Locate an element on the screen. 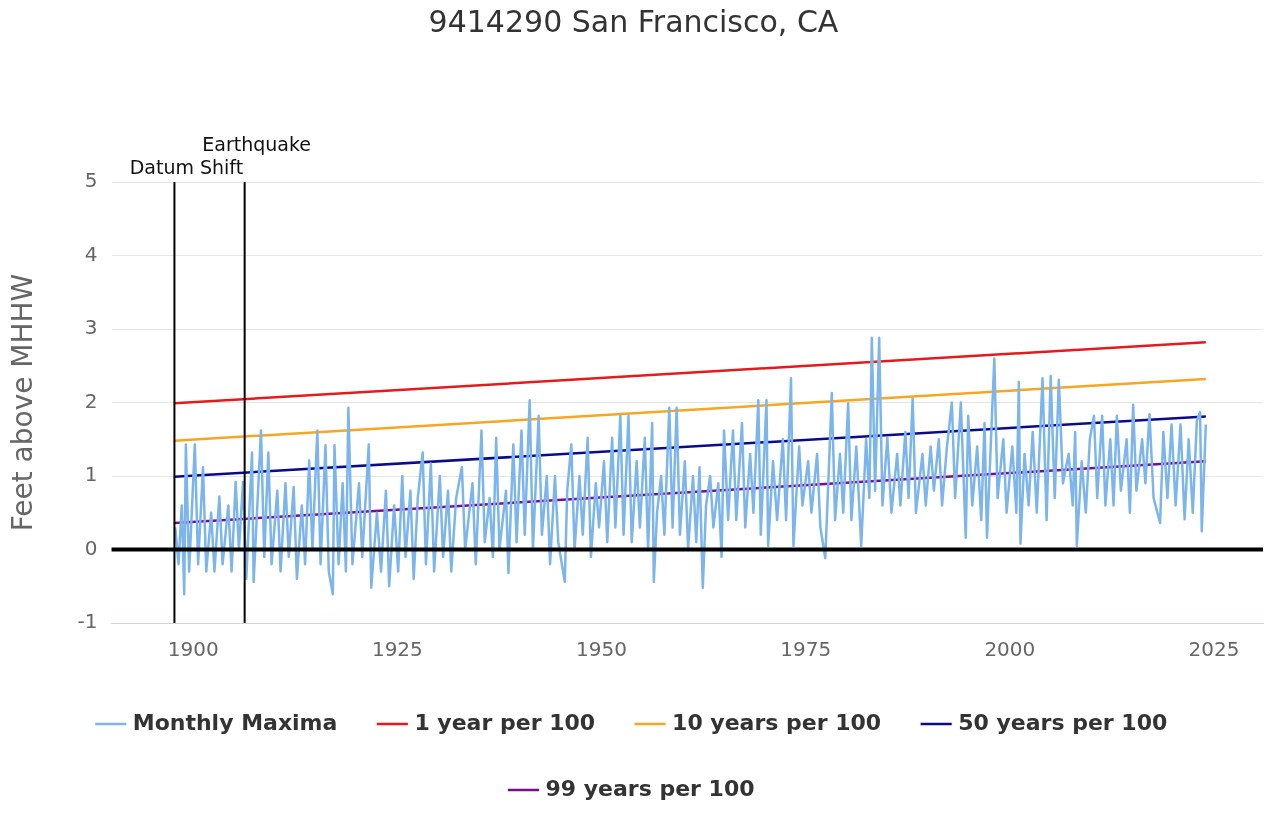 The image size is (1267, 817). chart-title: 9414290 San Francisco, CA is located at coordinates (633, 21).